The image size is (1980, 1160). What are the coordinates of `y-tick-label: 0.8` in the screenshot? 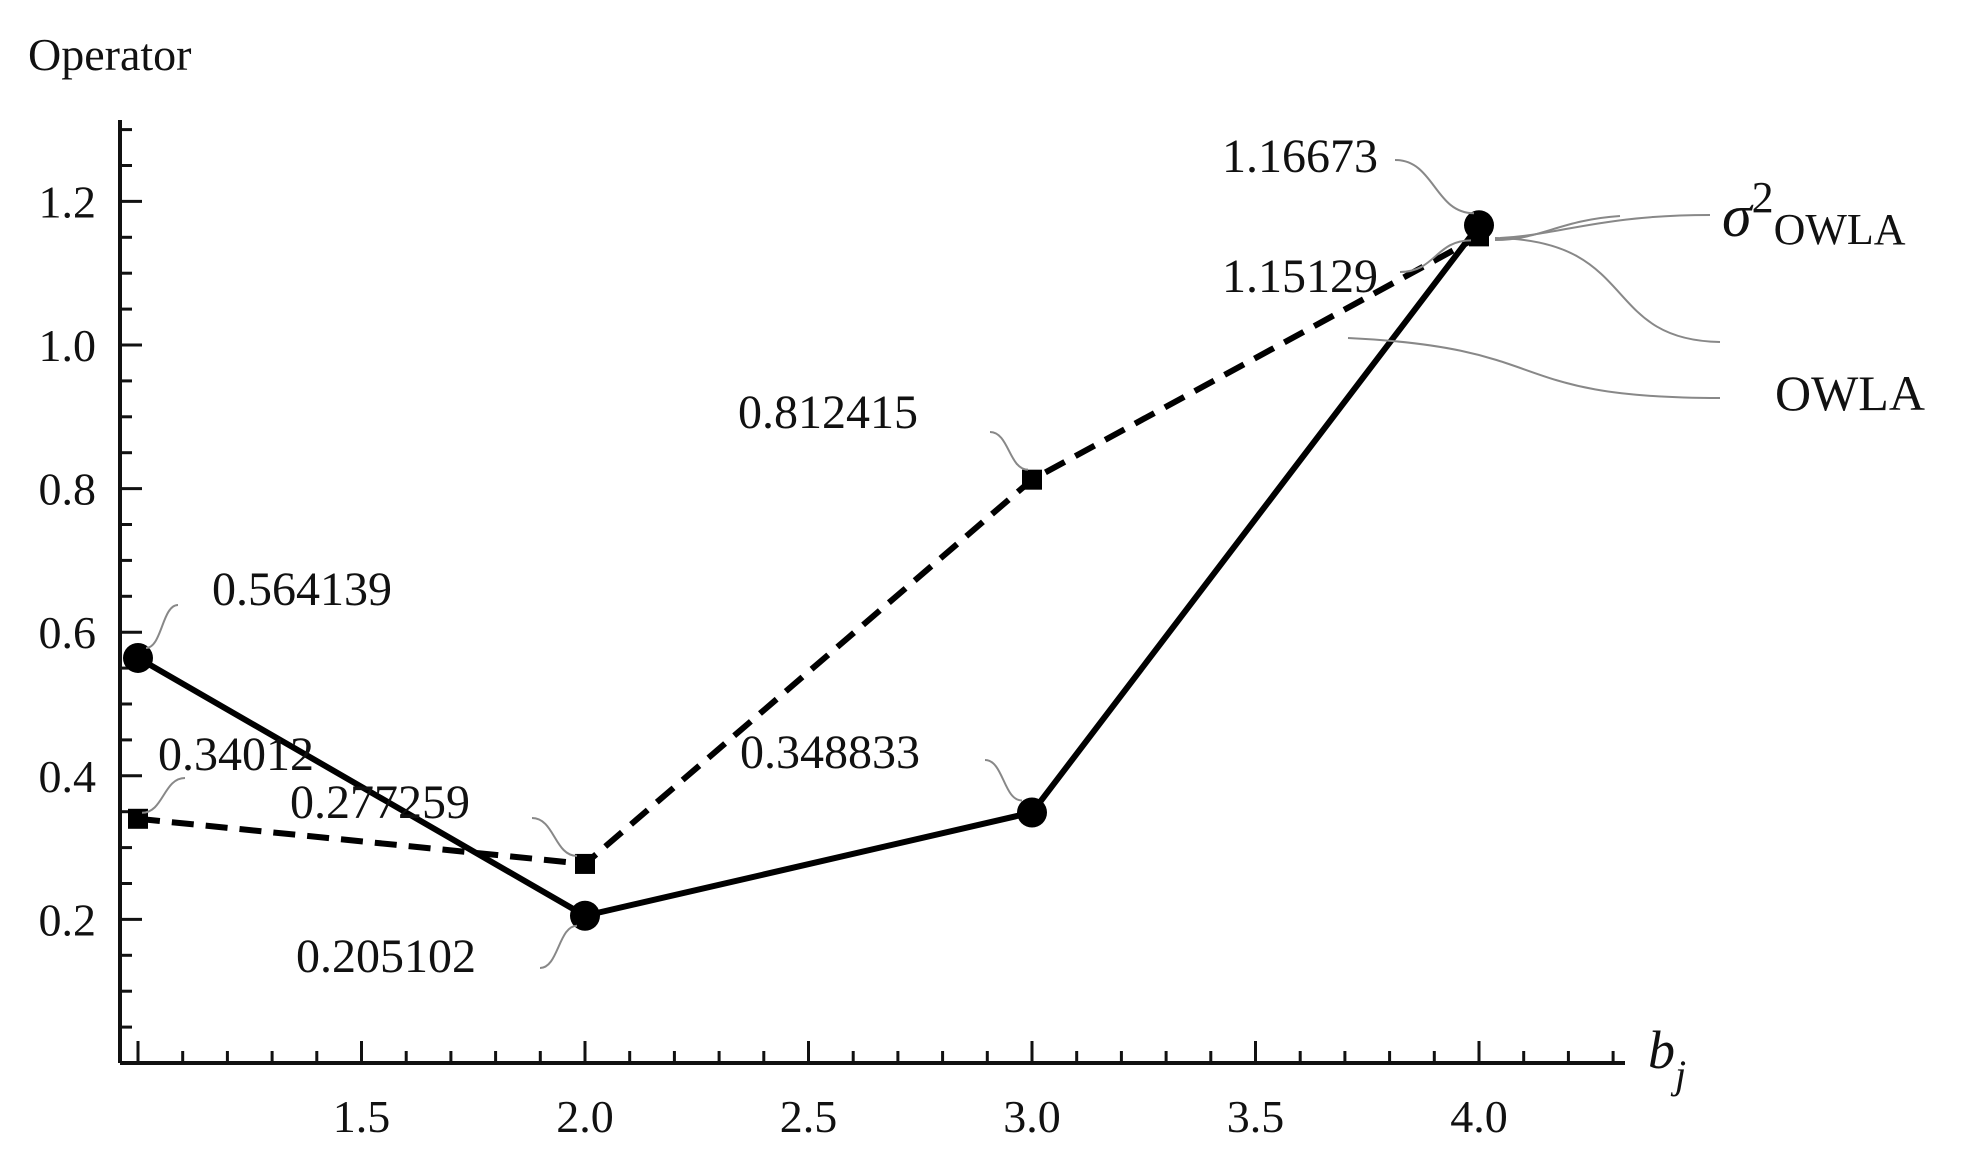 It's located at (68, 489).